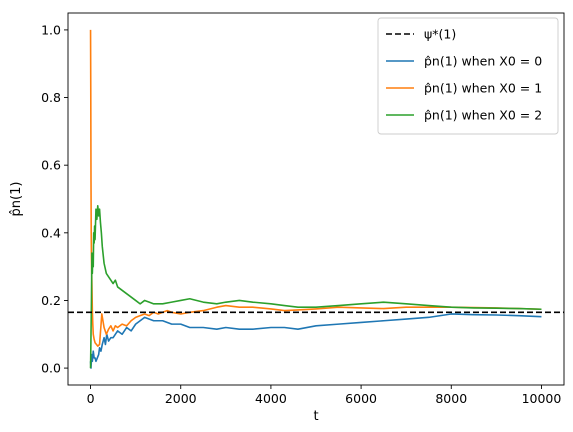 The height and width of the screenshot is (432, 573). What do you see at coordinates (51, 300) in the screenshot?
I see `y-tick-label: 0.2` at bounding box center [51, 300].